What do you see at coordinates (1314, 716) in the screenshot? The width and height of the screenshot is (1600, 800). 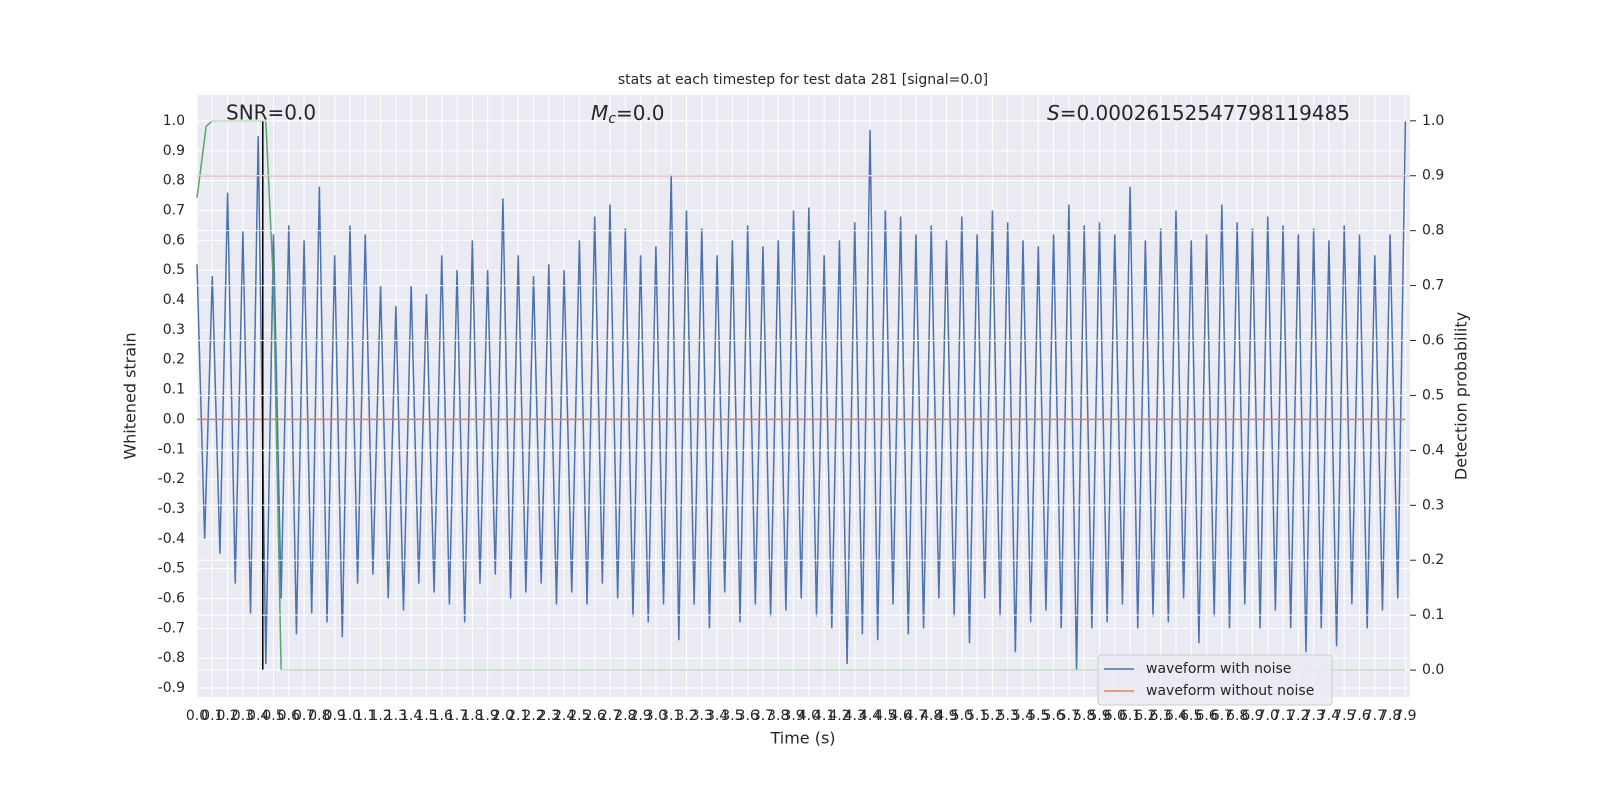 I see `x-tick-label: 7.3` at bounding box center [1314, 716].